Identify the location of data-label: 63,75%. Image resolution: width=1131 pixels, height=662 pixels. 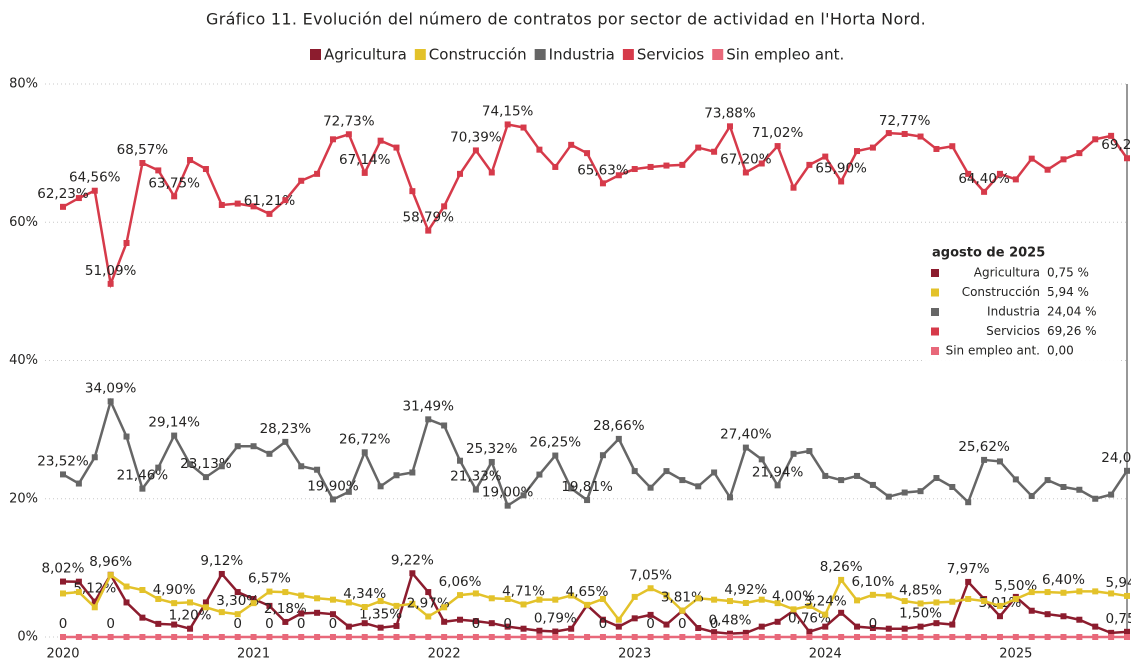
(174, 183).